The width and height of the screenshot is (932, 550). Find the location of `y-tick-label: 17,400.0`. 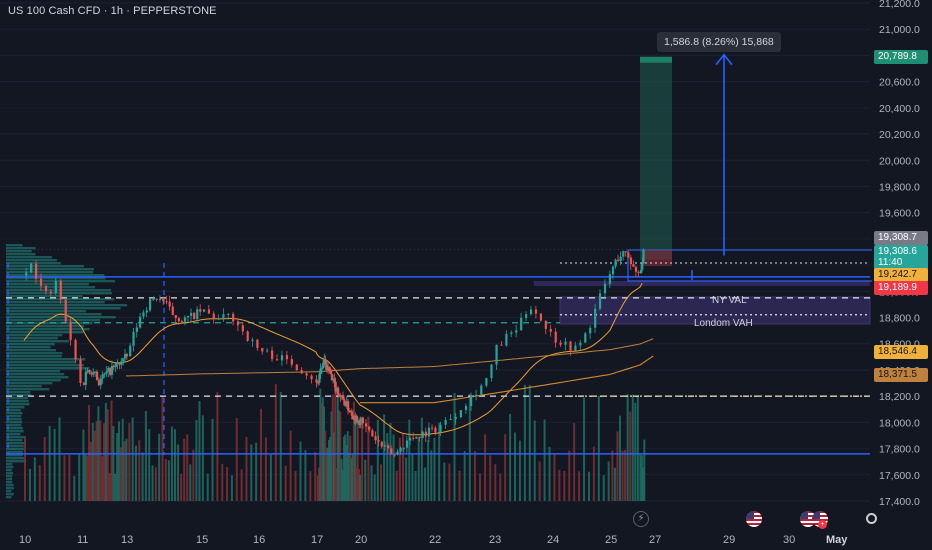

y-tick-label: 17,400.0 is located at coordinates (899, 502).